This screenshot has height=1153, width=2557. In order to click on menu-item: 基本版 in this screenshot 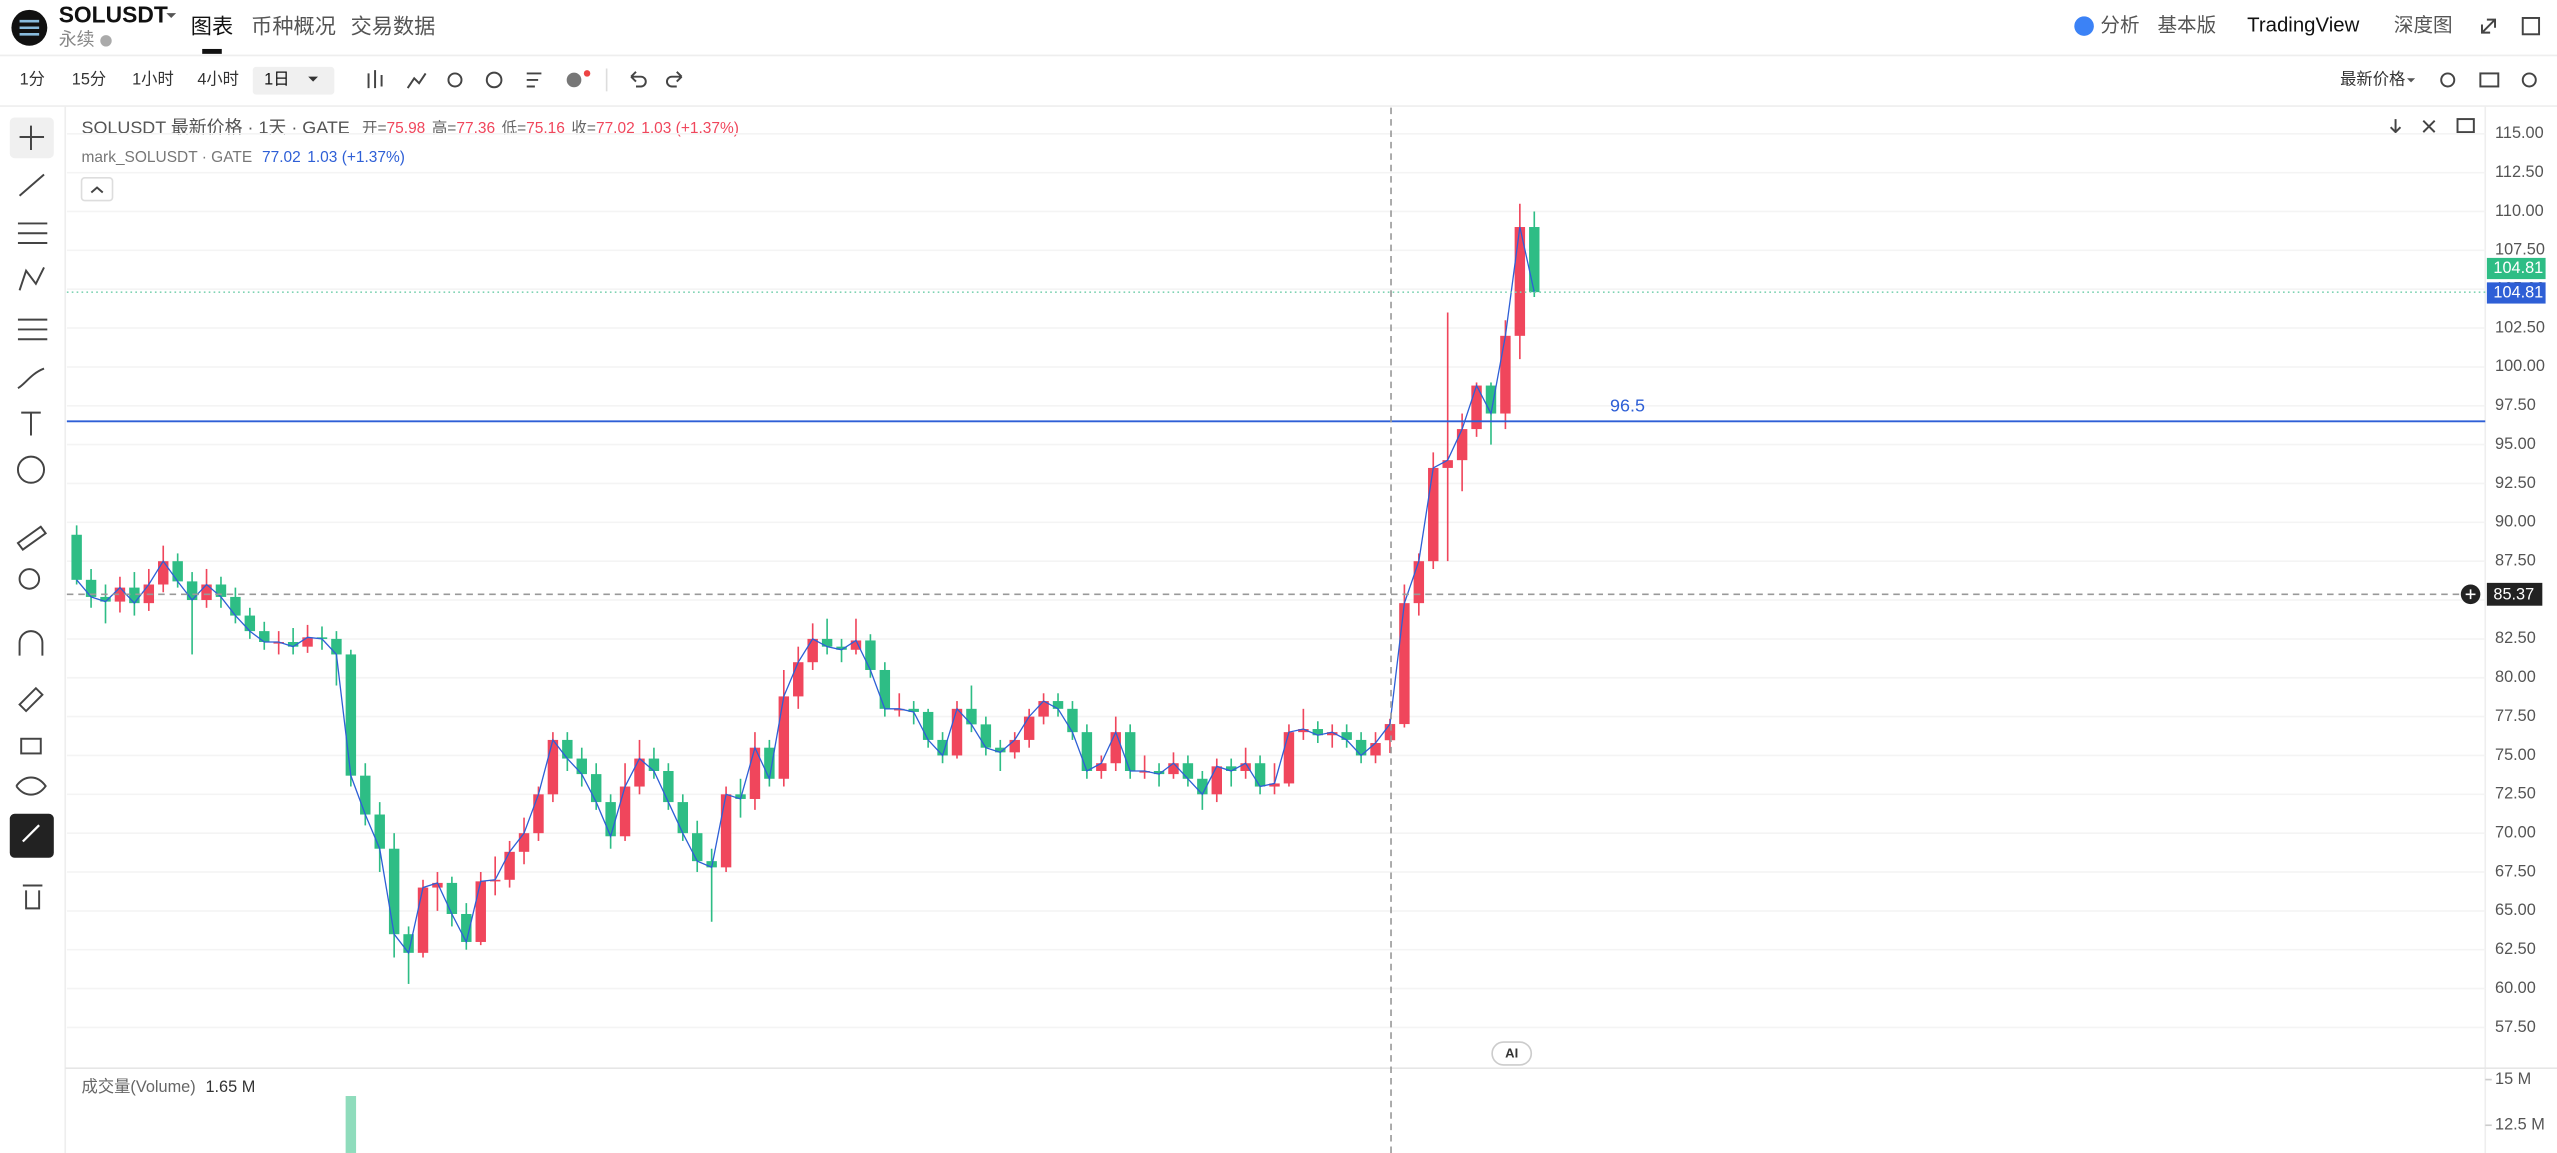, I will do `click(2186, 25)`.